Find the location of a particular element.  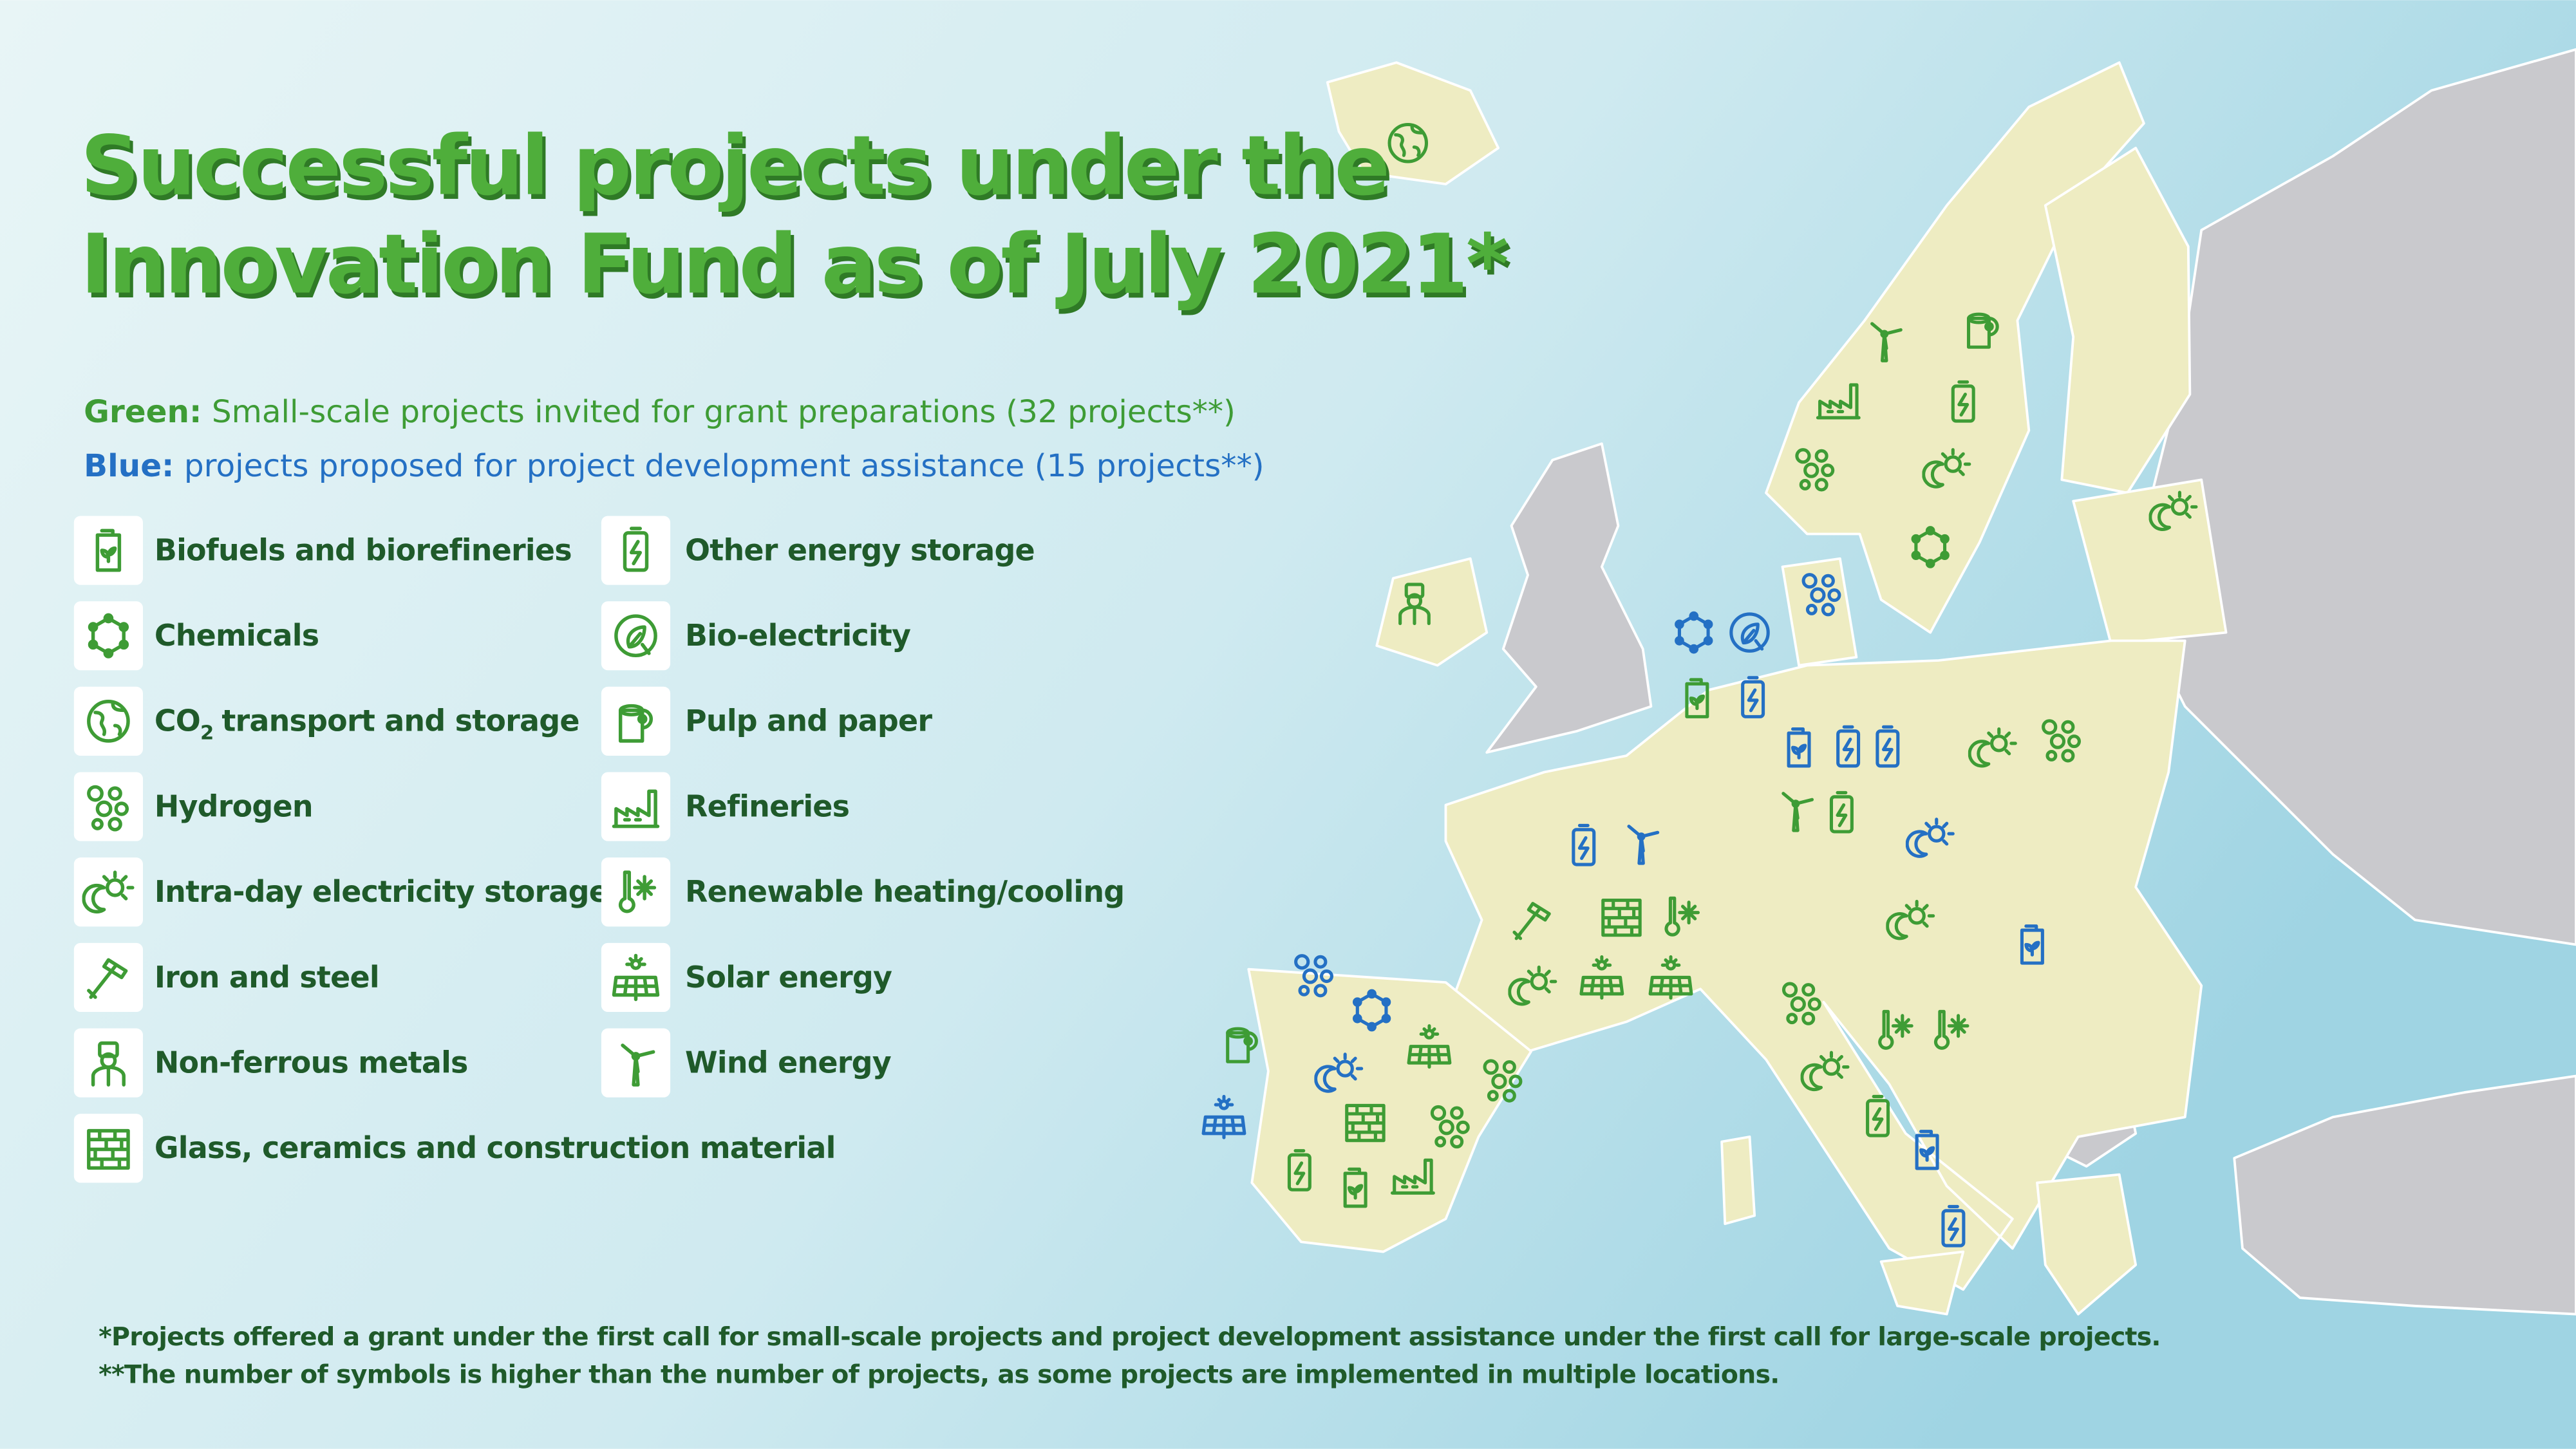

sicily is located at coordinates (1922, 1283).